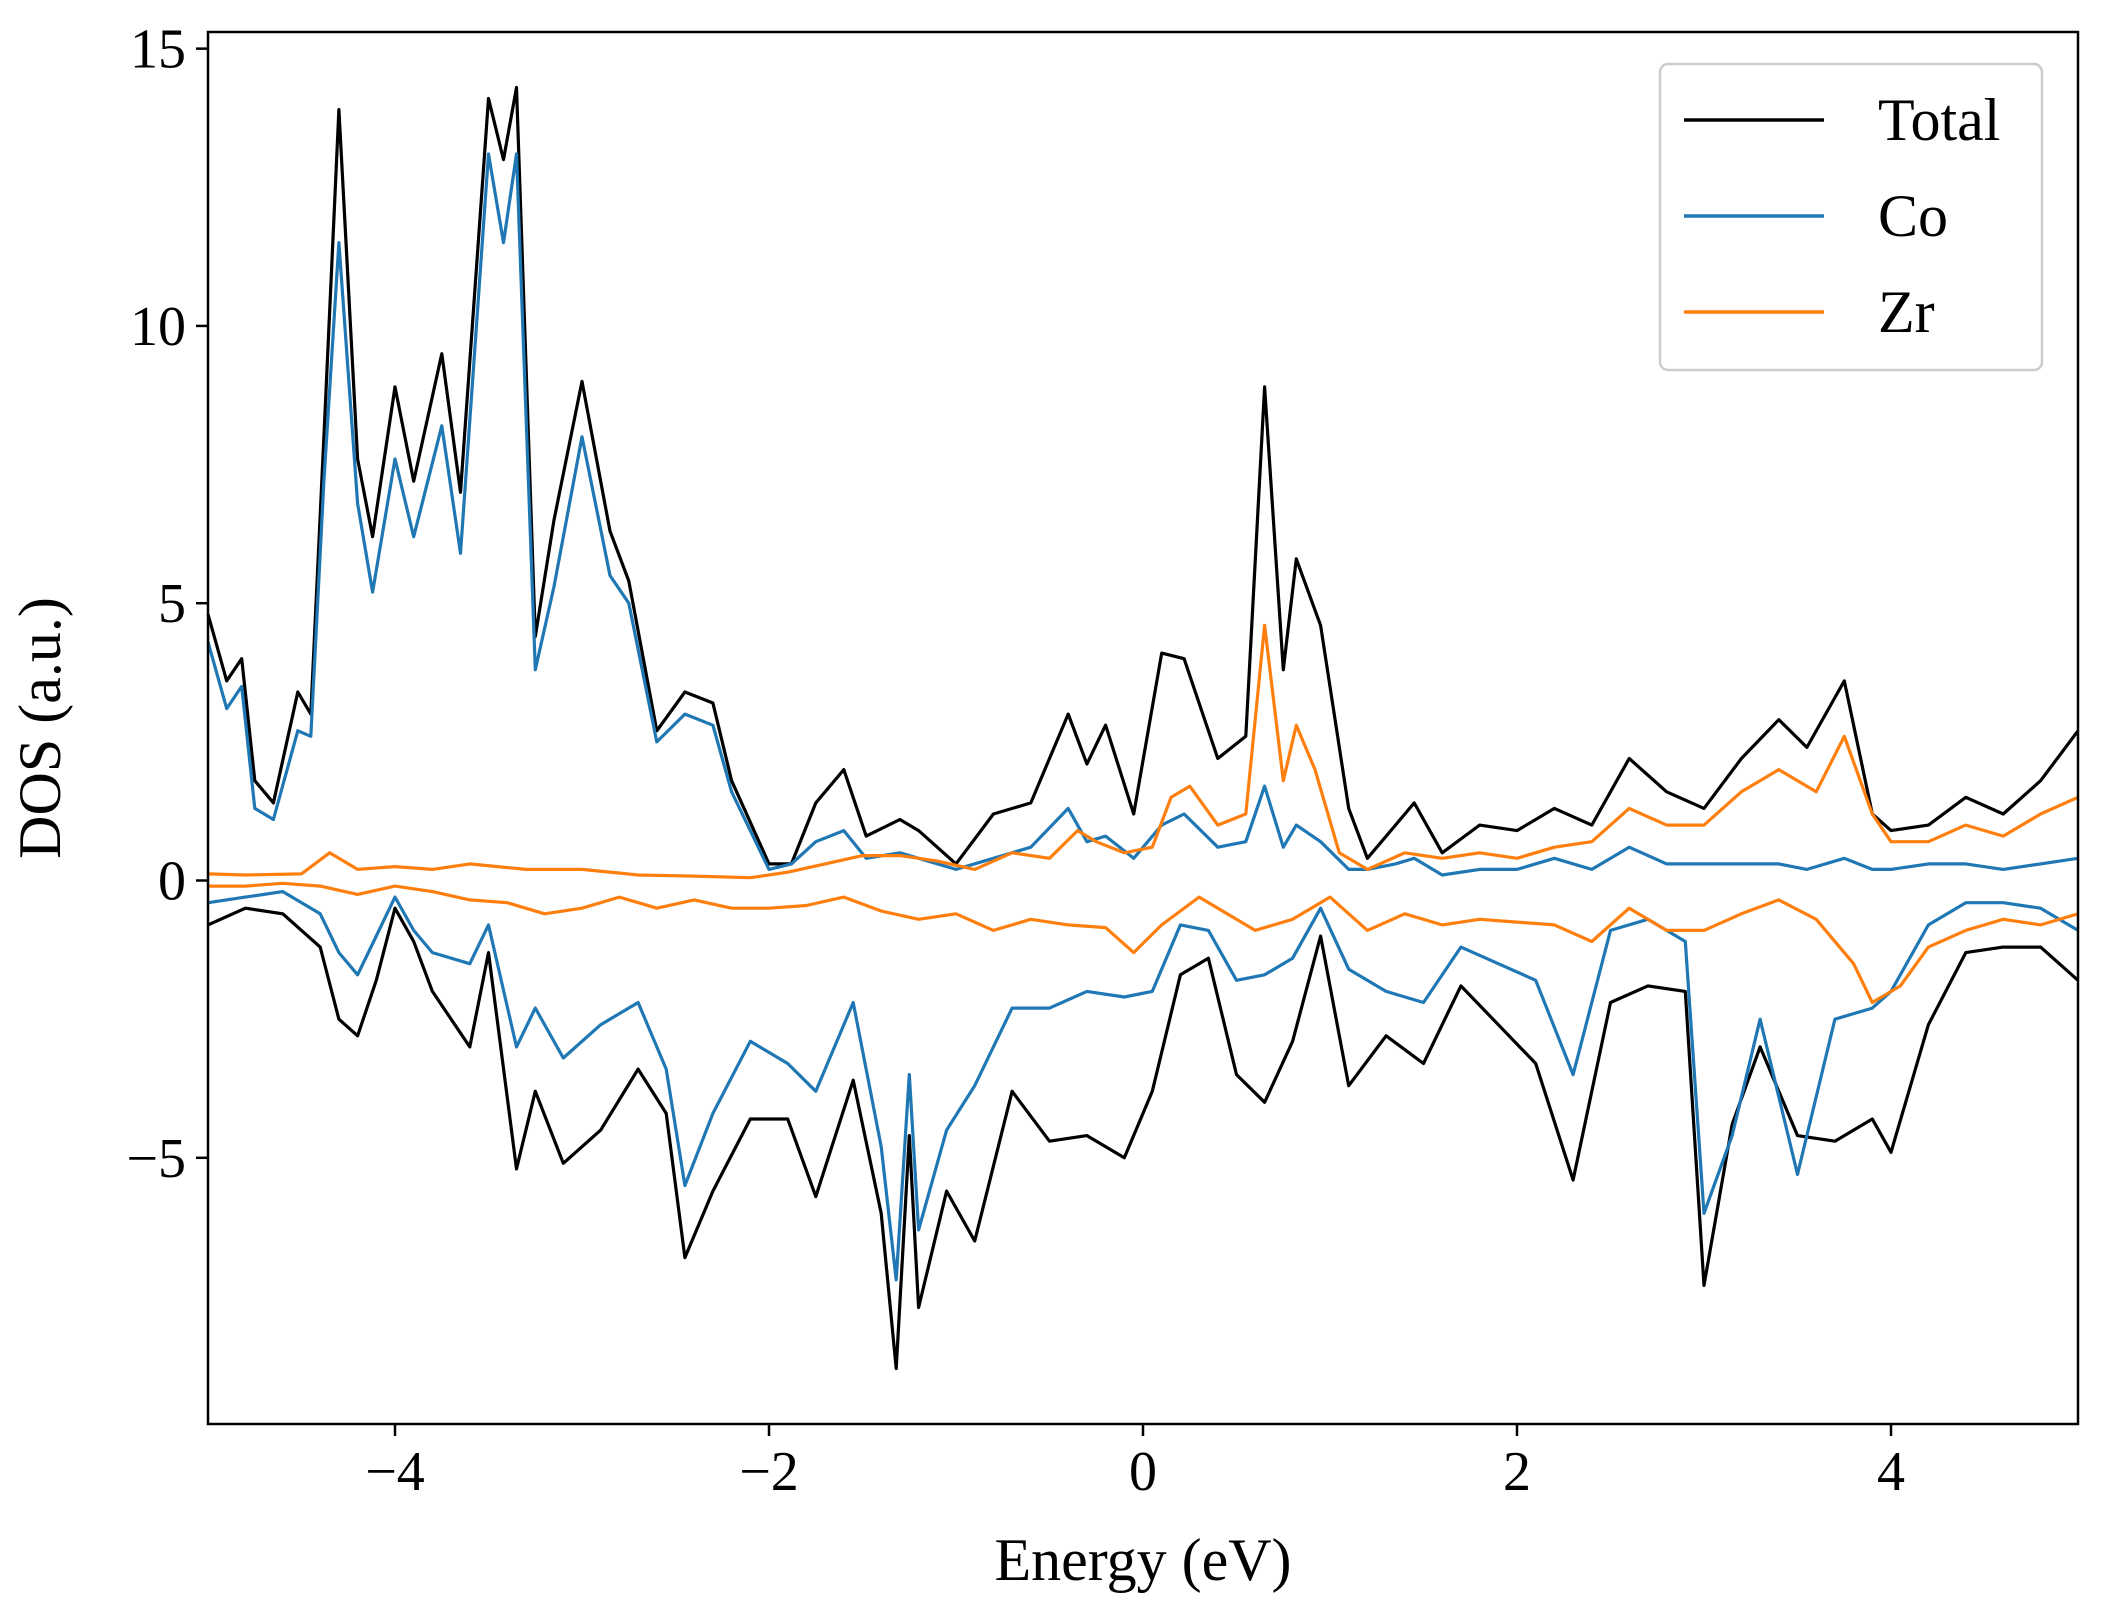 The image size is (2101, 1617). I want to click on legend-box, so click(1851, 217).